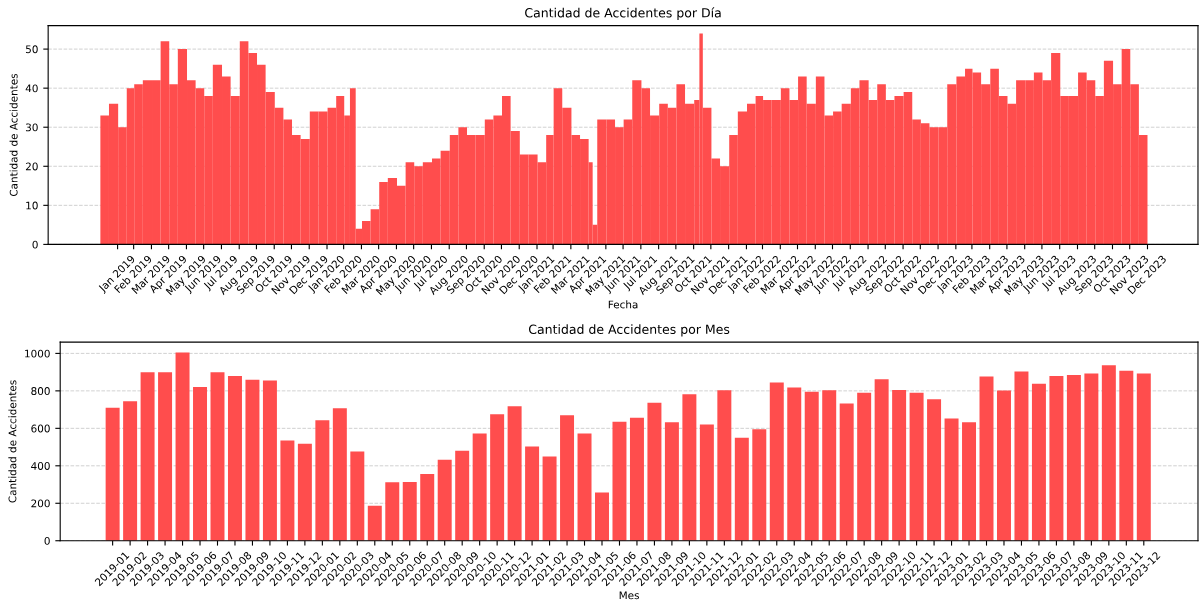 Image resolution: width=1204 pixels, height=611 pixels. What do you see at coordinates (629, 595) in the screenshot?
I see `x-axis-title: Mes` at bounding box center [629, 595].